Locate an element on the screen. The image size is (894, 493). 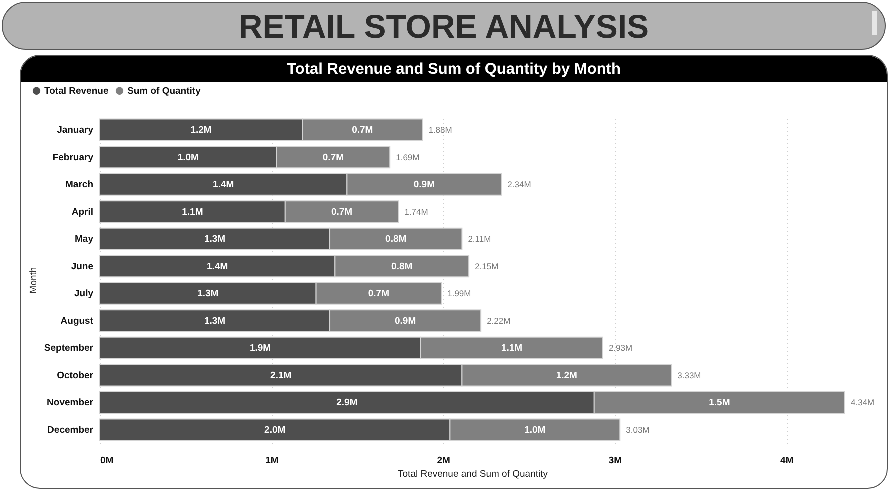
x-tick-label: 4M is located at coordinates (787, 461).